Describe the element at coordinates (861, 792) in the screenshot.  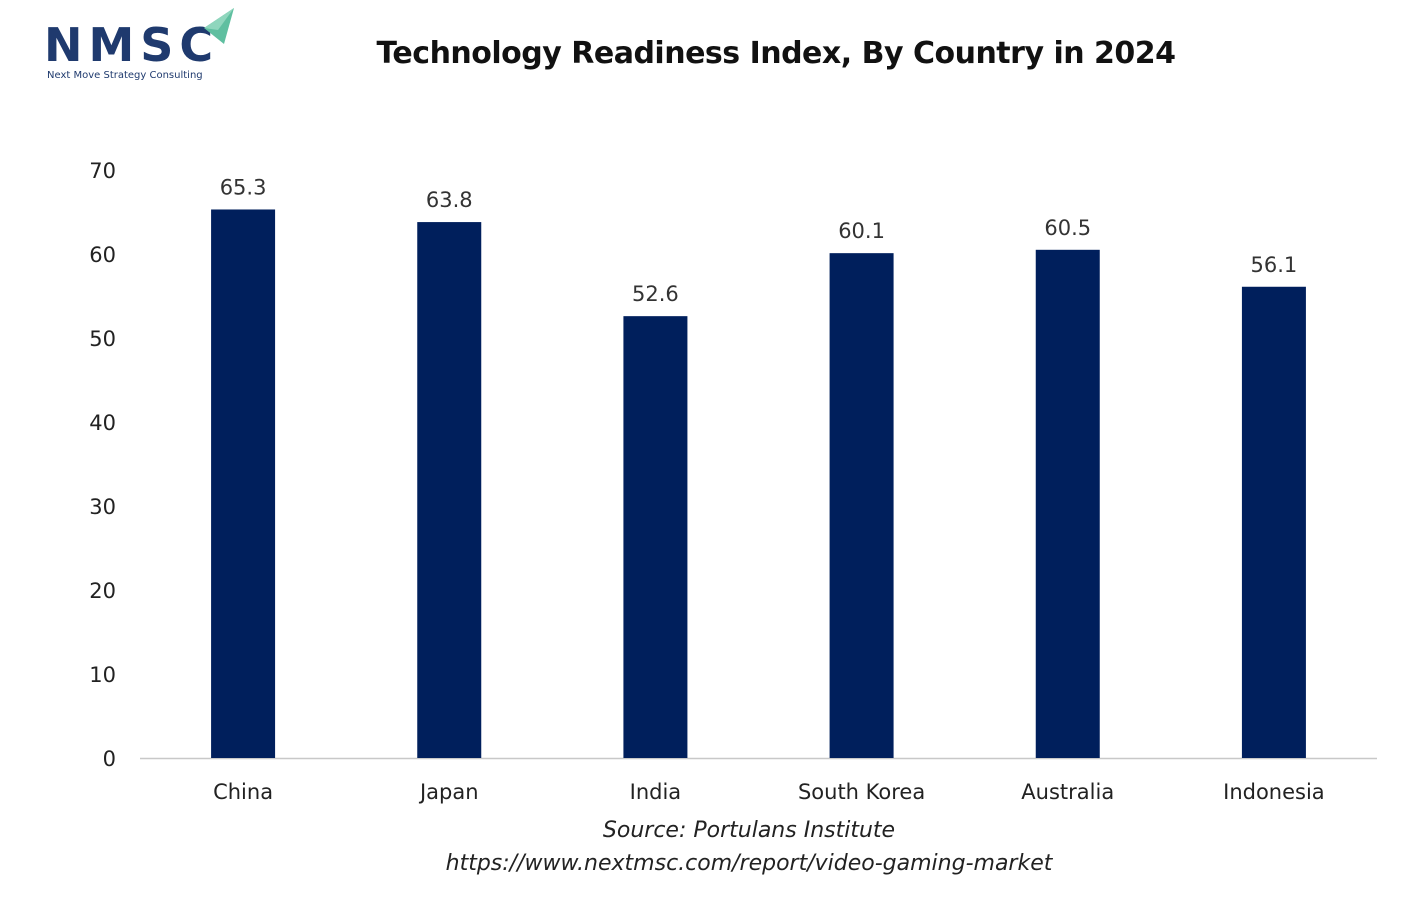
I see `x-tick-label: South Korea` at that location.